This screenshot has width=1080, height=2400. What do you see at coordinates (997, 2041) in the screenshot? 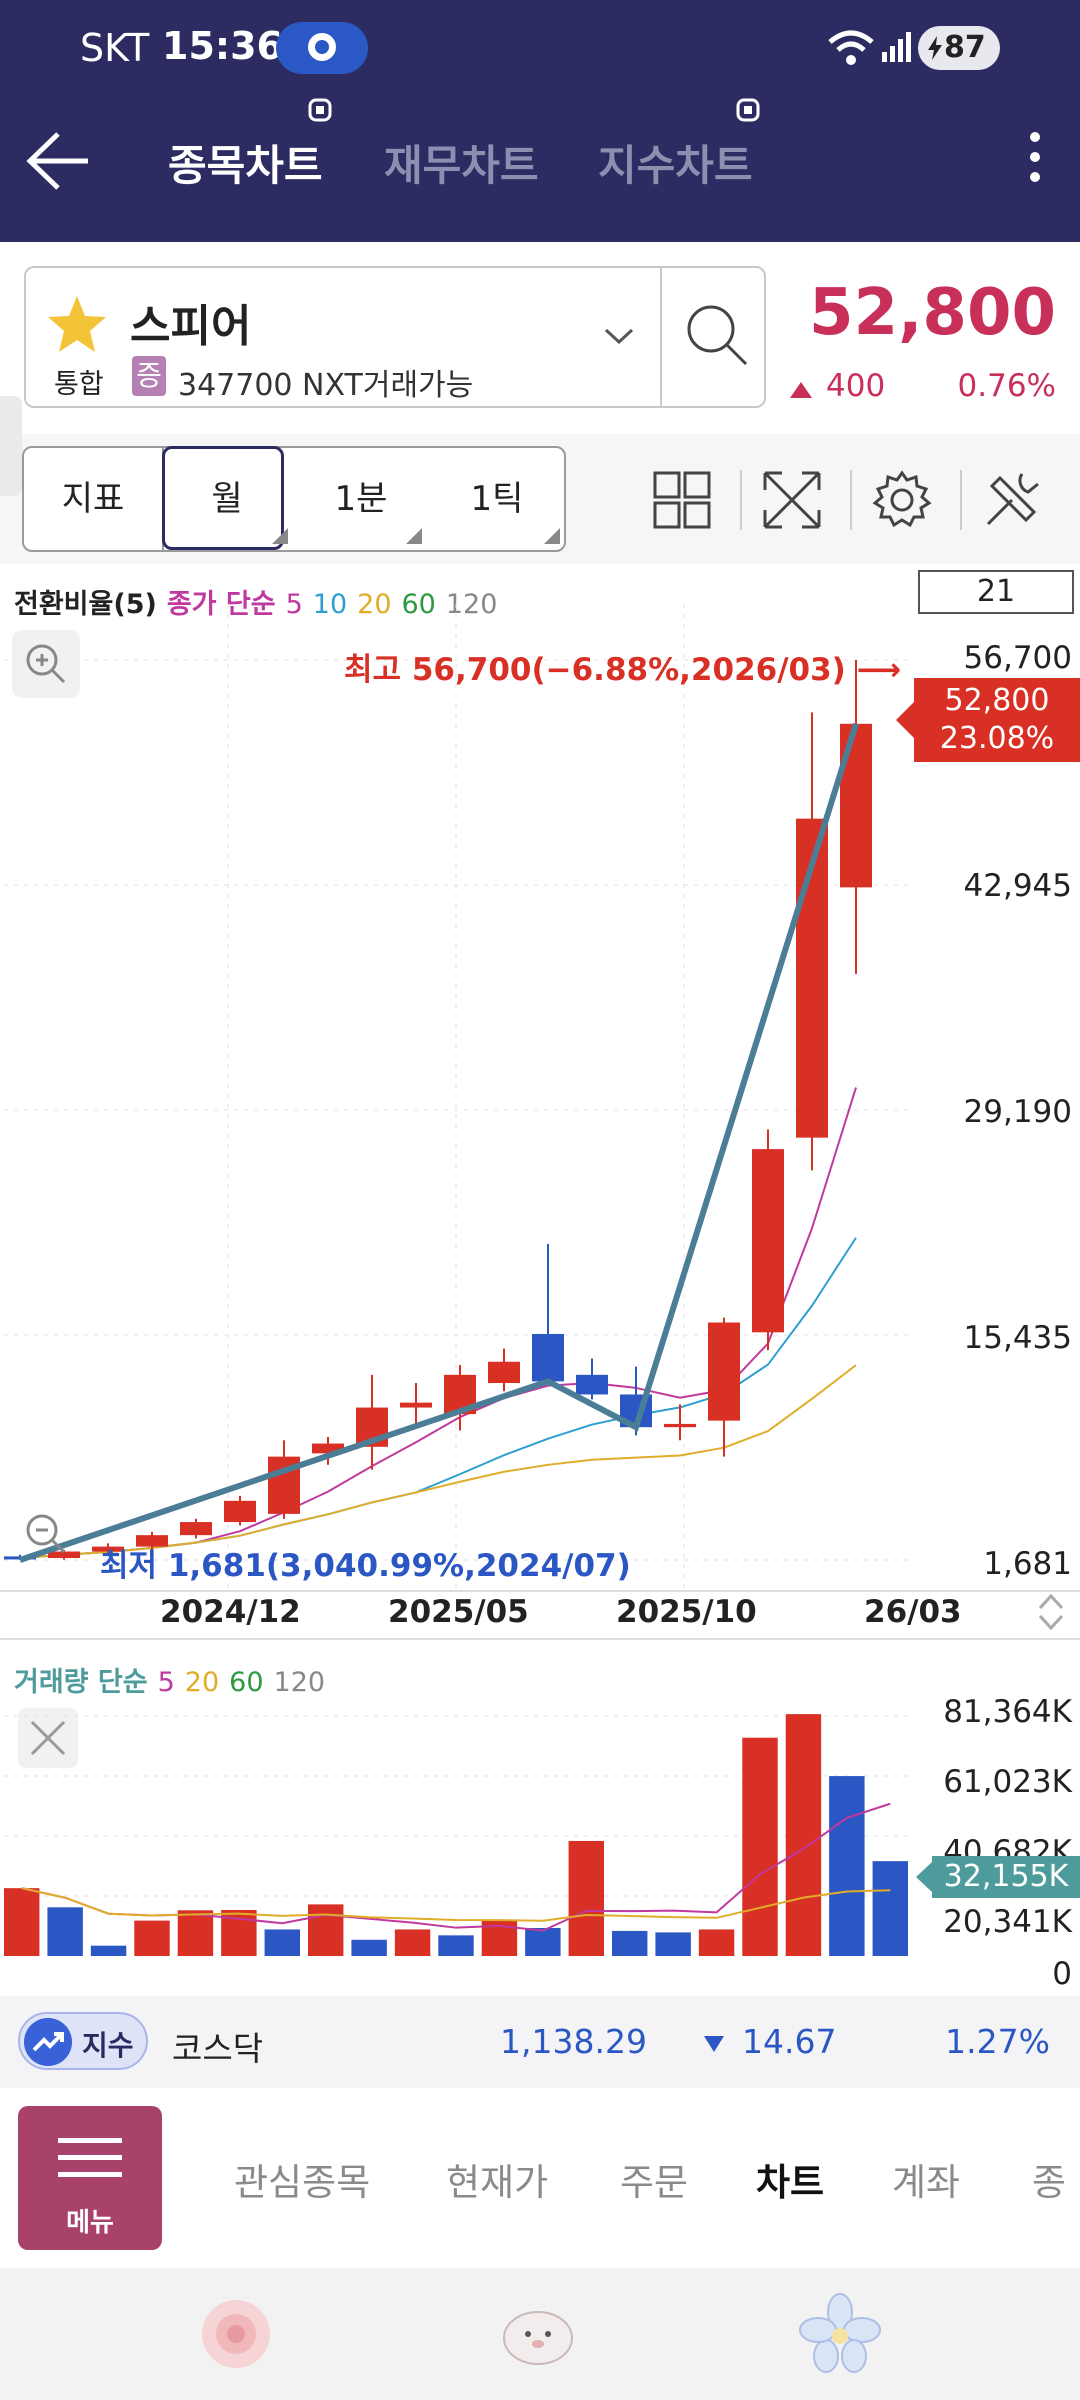
I see `index-change-percent: 1.27%` at bounding box center [997, 2041].